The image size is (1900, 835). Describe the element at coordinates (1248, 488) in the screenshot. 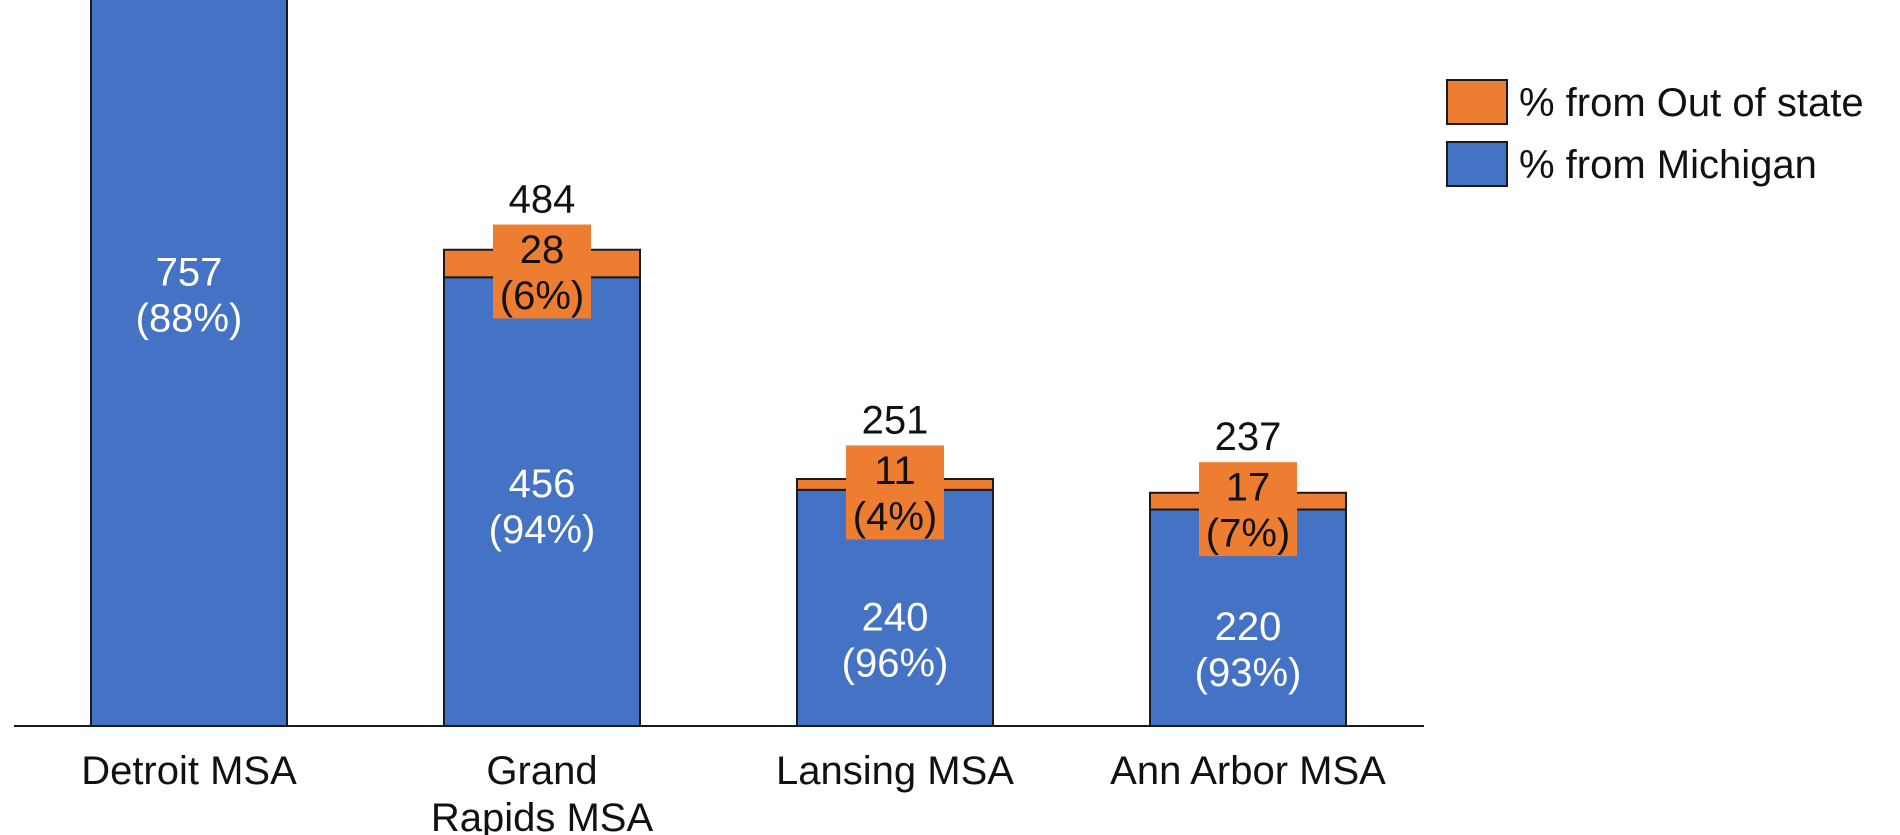

I see `data-label-out-of-state-ann-arbor-msa: 17` at that location.